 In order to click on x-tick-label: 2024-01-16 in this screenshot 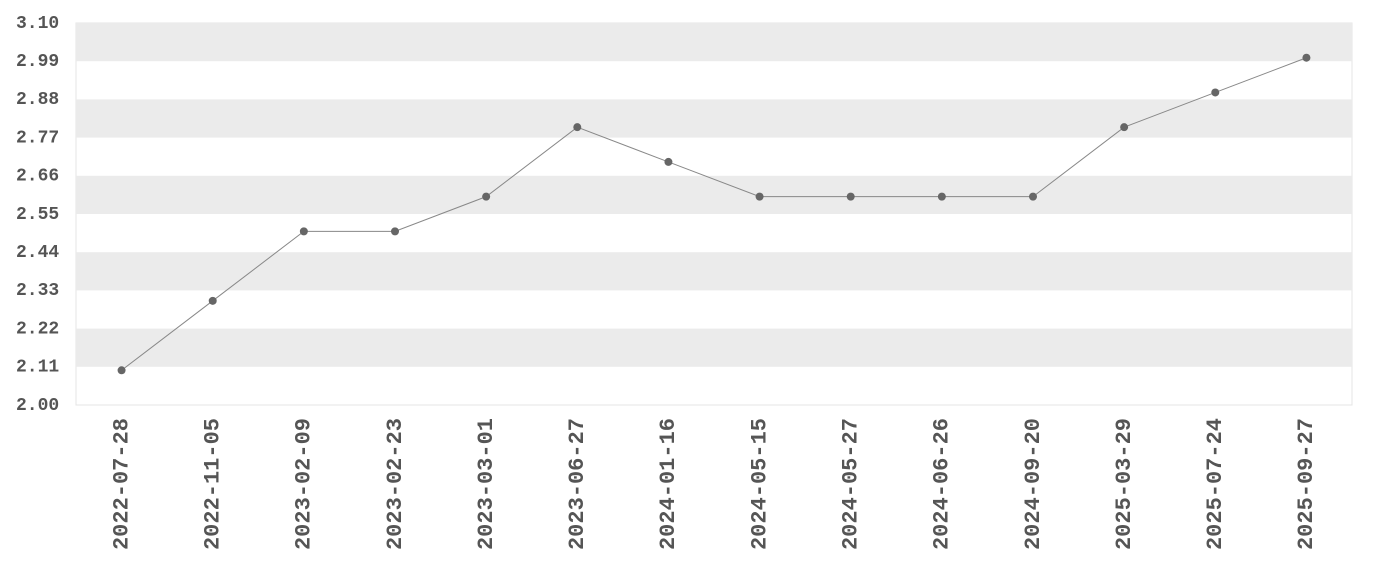, I will do `click(668, 484)`.